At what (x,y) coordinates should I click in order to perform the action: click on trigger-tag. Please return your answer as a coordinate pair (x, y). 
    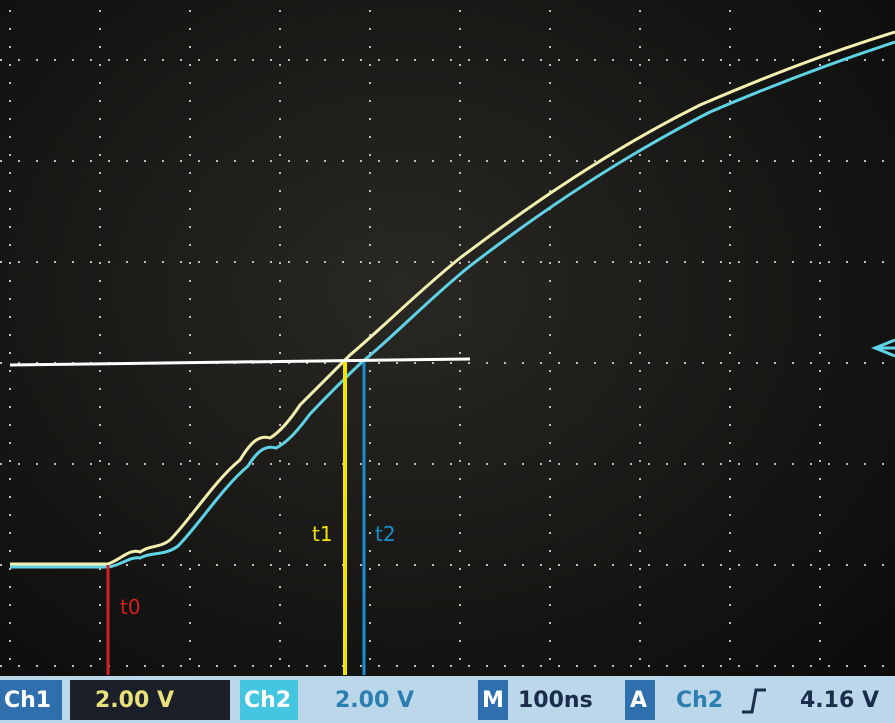
    Looking at the image, I should click on (640, 700).